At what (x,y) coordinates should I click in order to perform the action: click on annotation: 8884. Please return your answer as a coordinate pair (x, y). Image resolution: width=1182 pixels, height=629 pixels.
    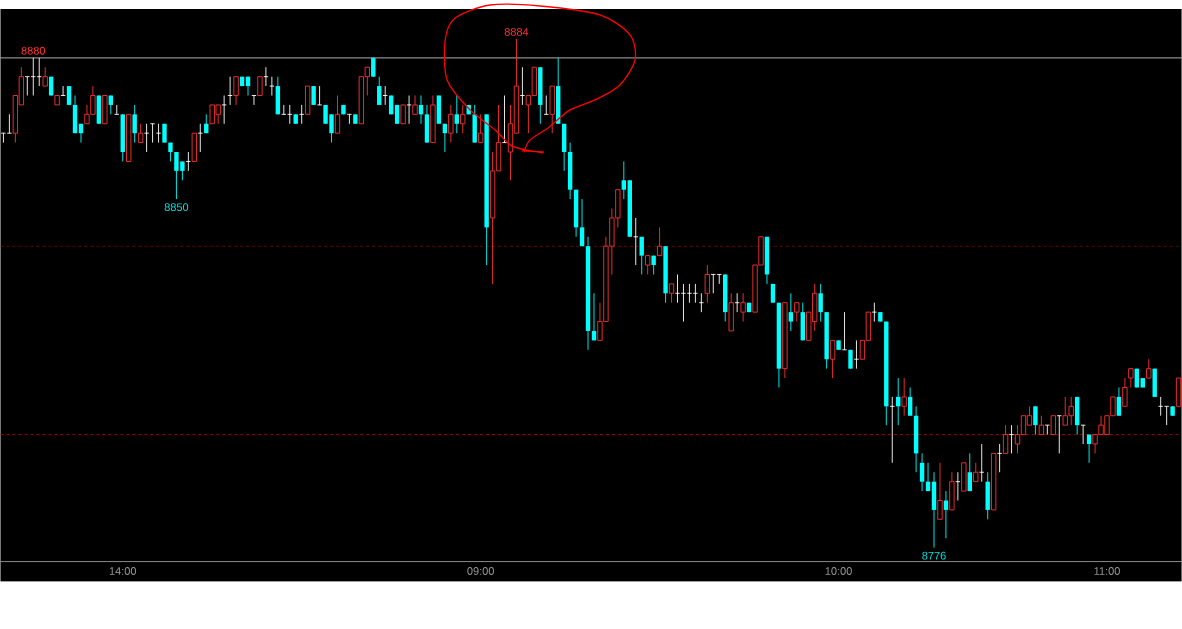
    Looking at the image, I should click on (516, 32).